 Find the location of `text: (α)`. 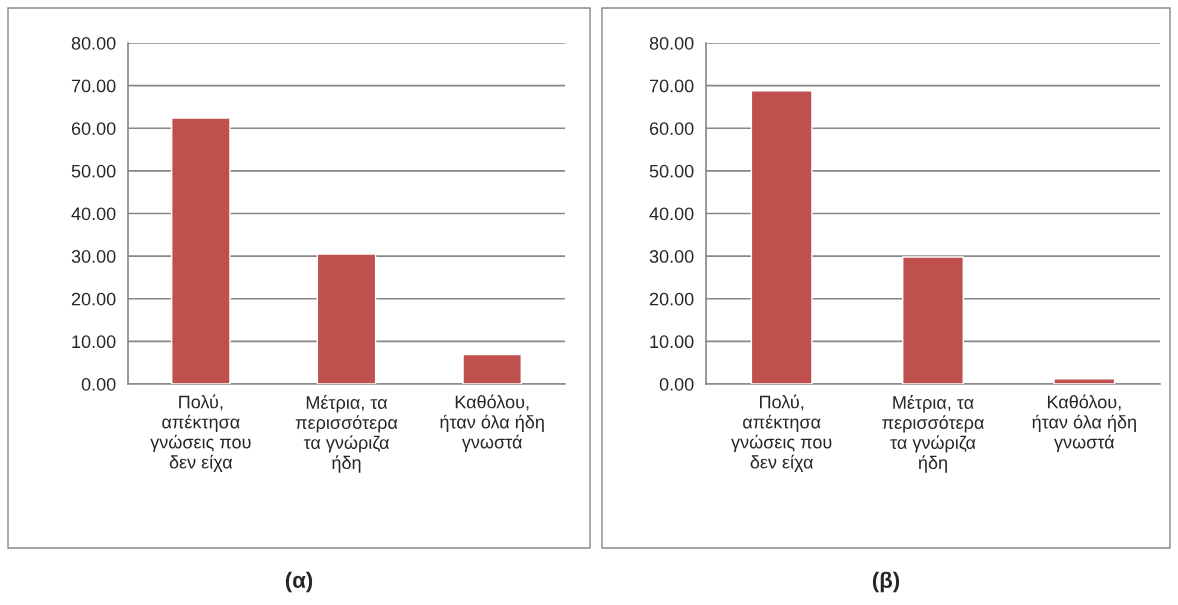

text: (α) is located at coordinates (299, 582).